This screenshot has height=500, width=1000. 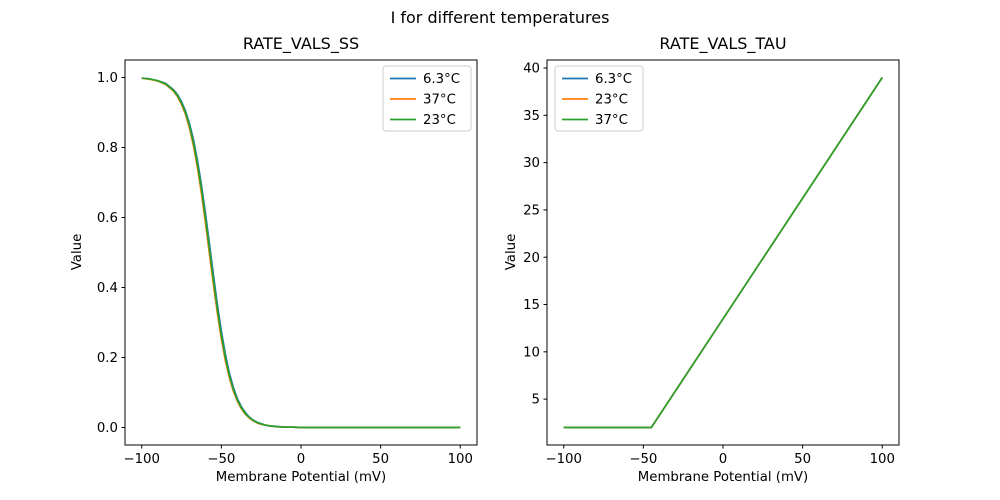 I want to click on ss-legend-label-37C: 37°C, so click(x=439, y=100).